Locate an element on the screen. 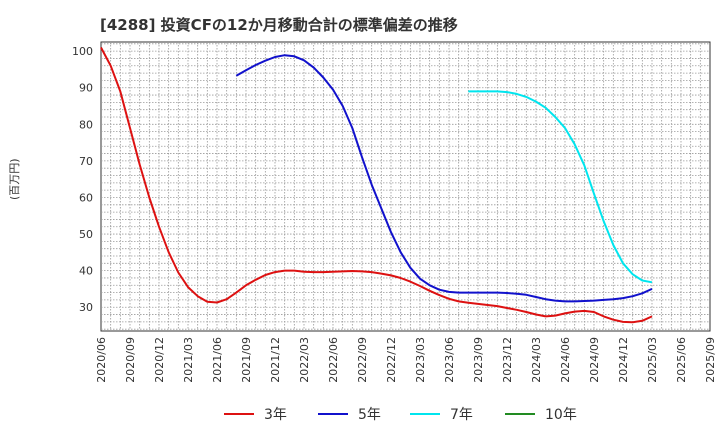 The image size is (720, 440). legend-label: 10年 is located at coordinates (561, 415).